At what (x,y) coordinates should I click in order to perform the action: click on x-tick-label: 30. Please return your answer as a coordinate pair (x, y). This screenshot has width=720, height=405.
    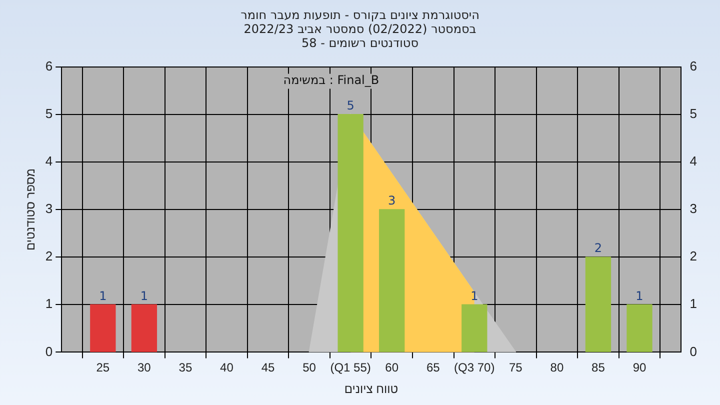
    Looking at the image, I should click on (145, 367).